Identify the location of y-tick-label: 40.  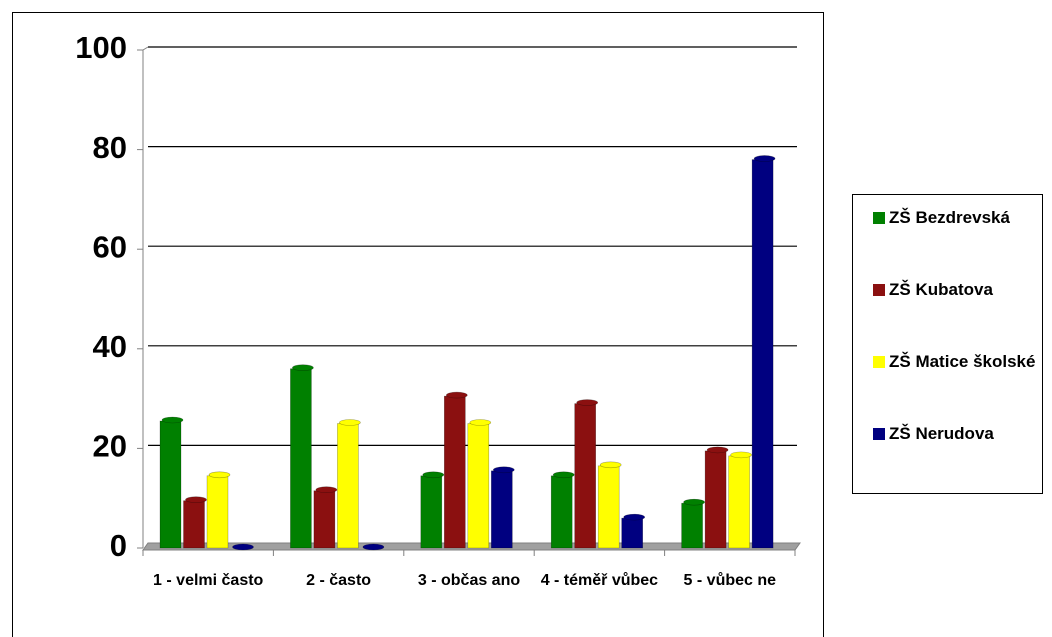
(110, 346).